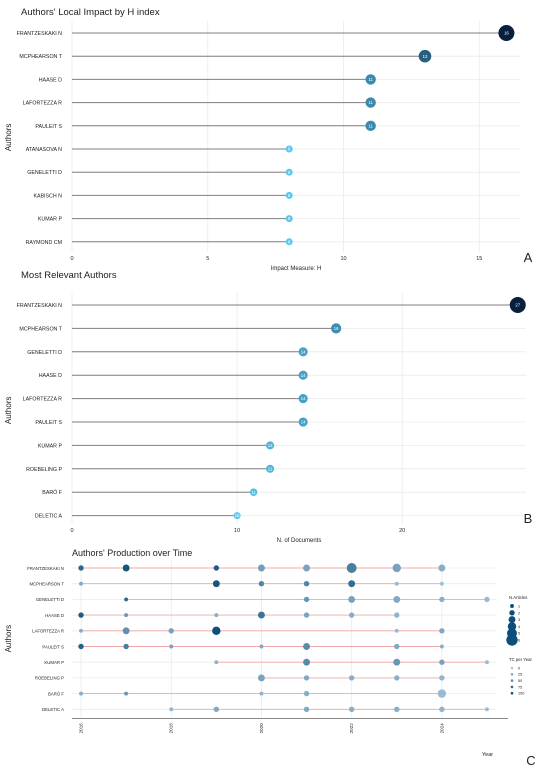  I want to click on y-tick-label: LAFORTEZZA R, so click(43, 104).